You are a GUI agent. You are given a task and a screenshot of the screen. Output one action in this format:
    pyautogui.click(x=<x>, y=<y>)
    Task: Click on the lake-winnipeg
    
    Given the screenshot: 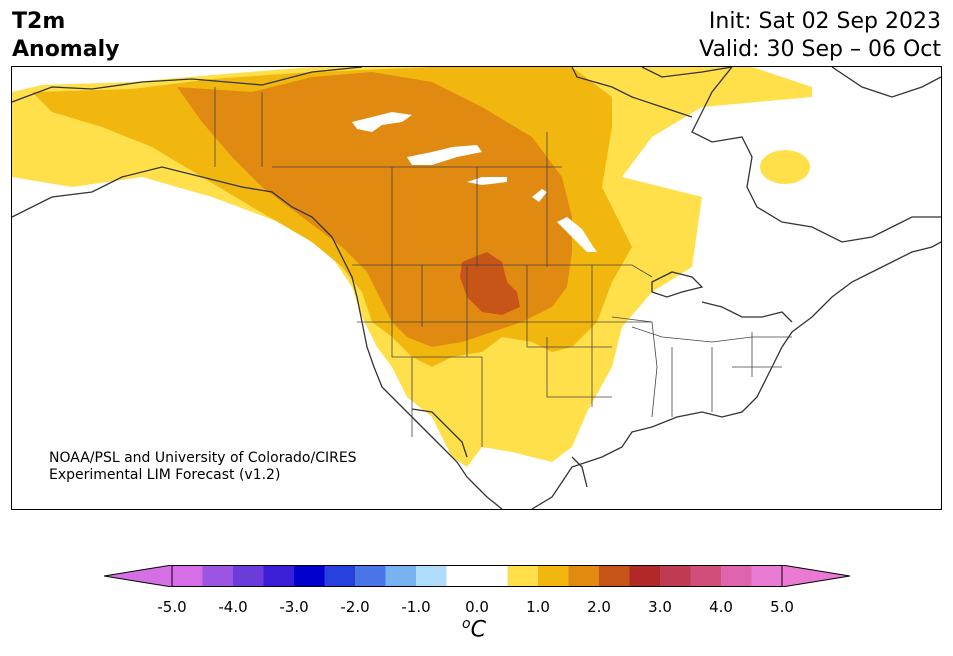 What is the action you would take?
    pyautogui.click(x=577, y=234)
    